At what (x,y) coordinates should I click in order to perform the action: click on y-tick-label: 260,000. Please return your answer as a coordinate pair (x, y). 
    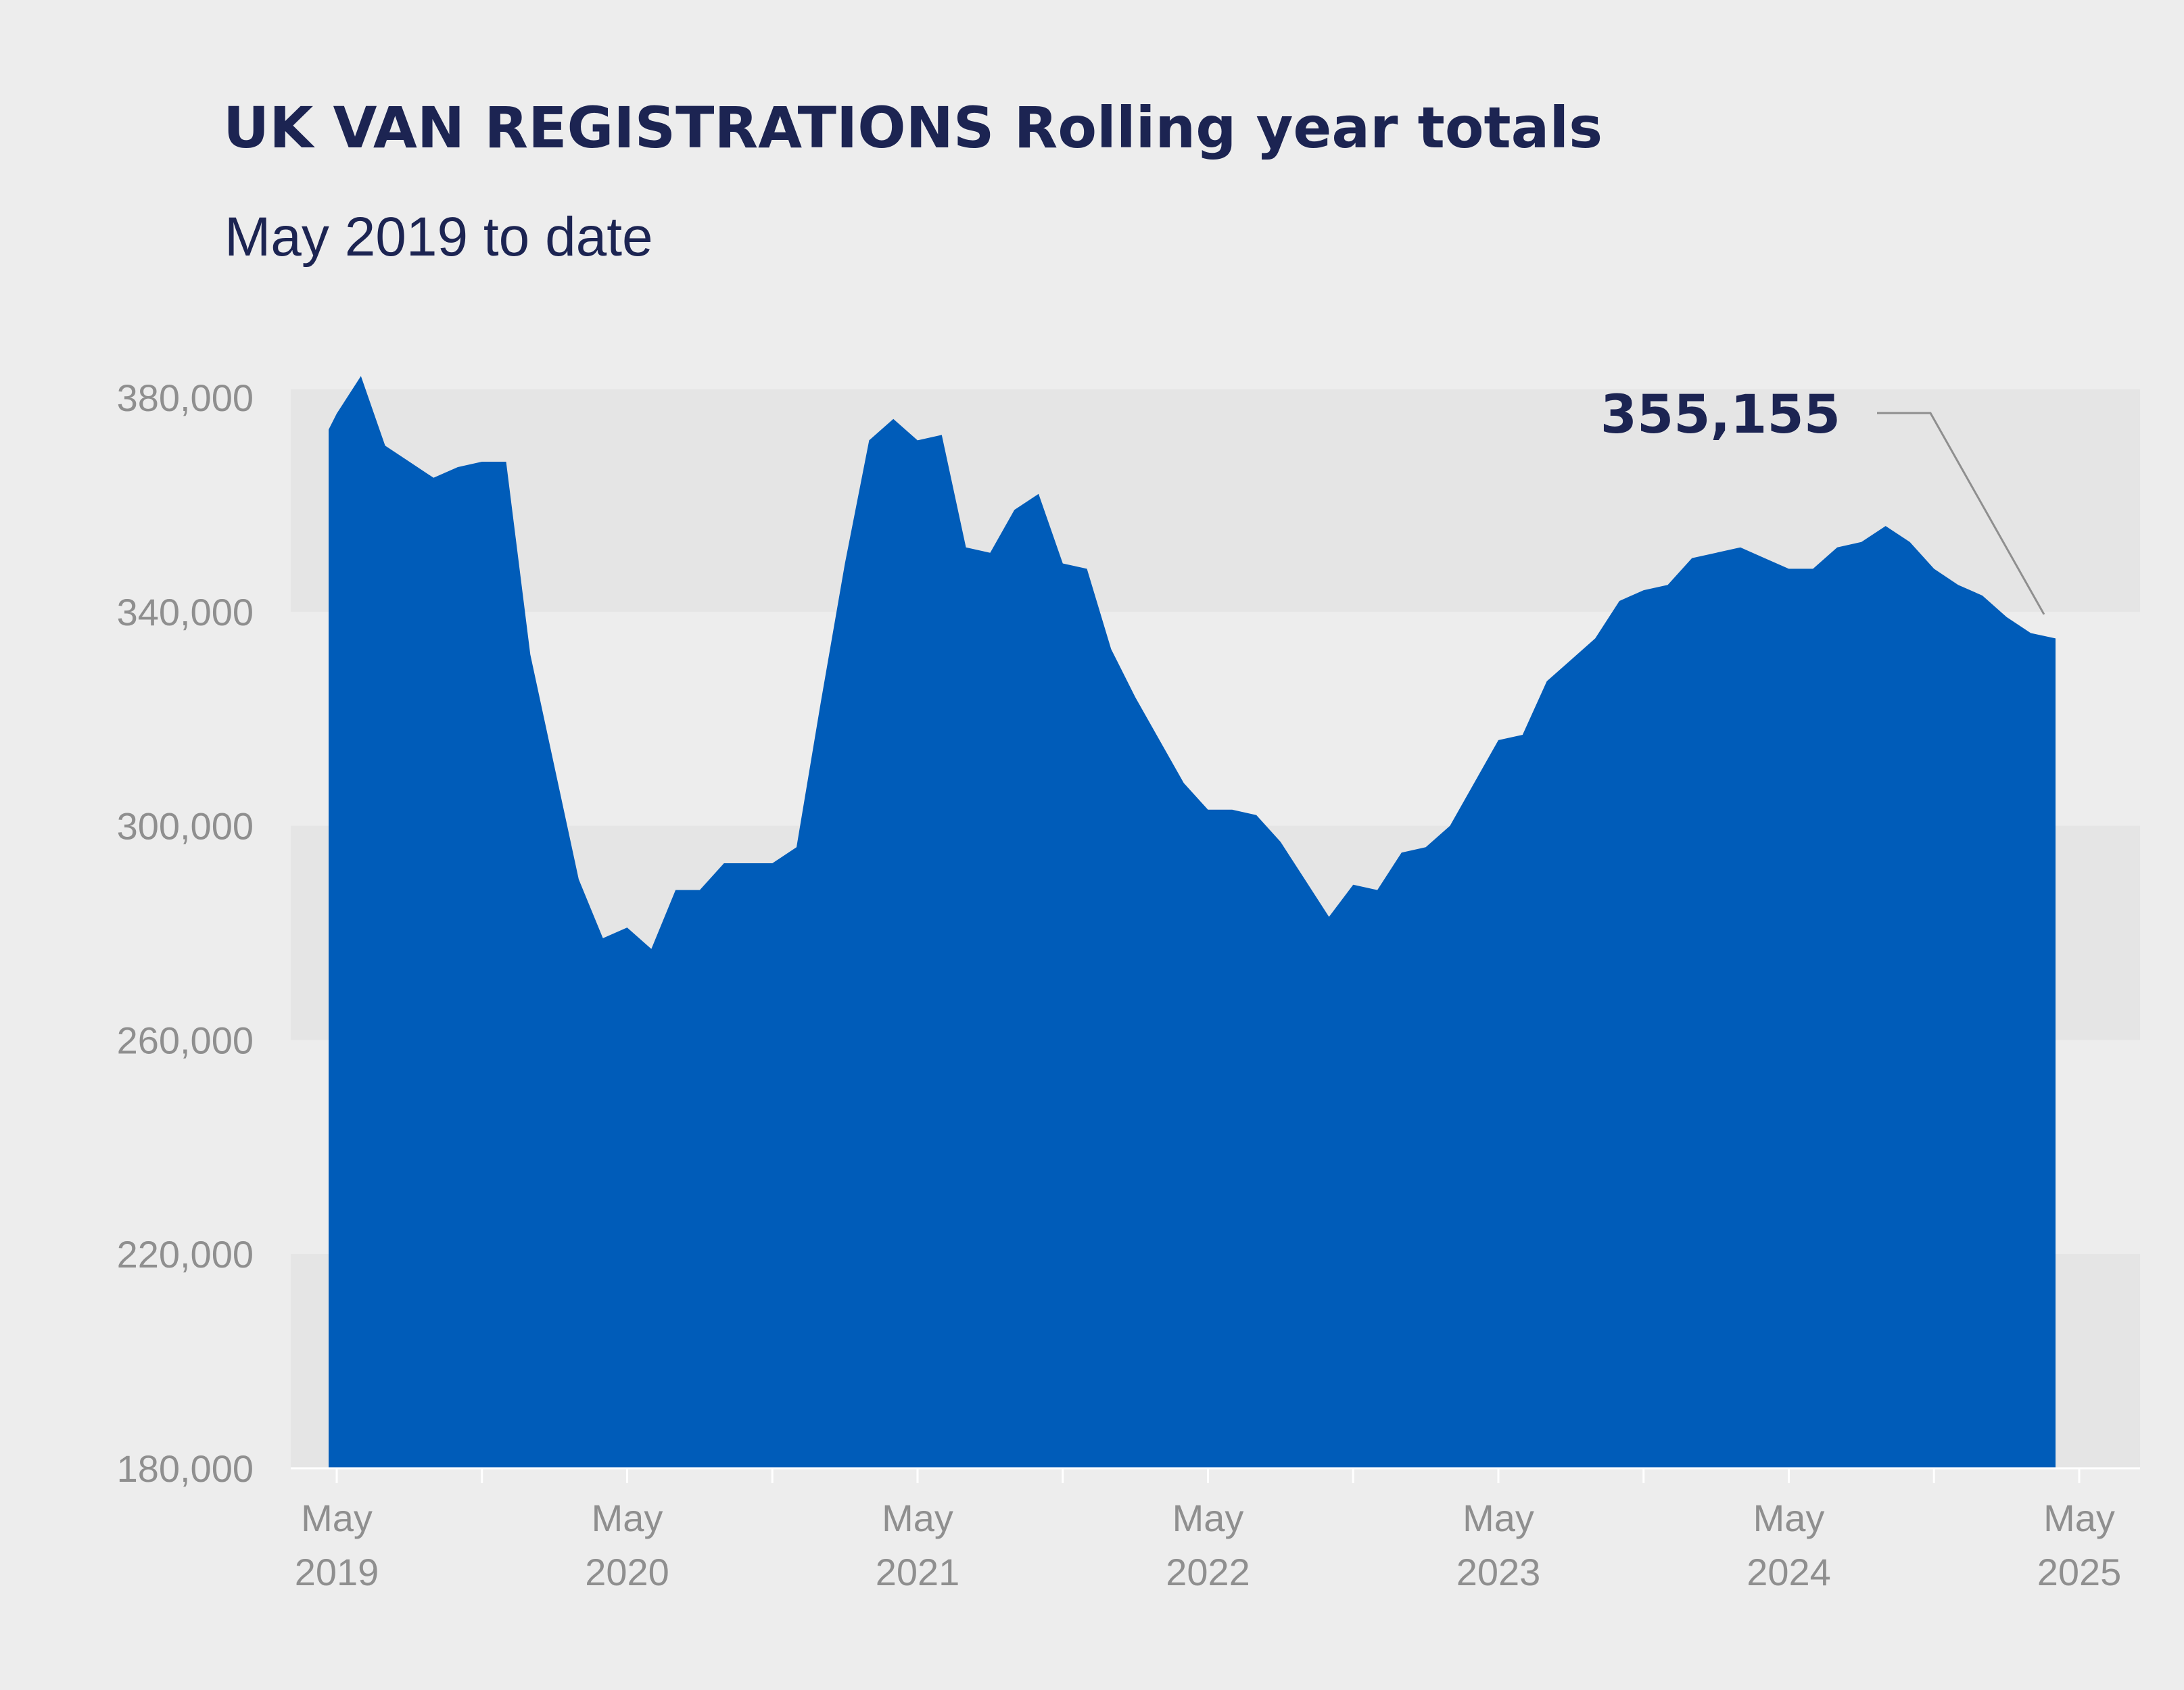
    Looking at the image, I should click on (185, 1040).